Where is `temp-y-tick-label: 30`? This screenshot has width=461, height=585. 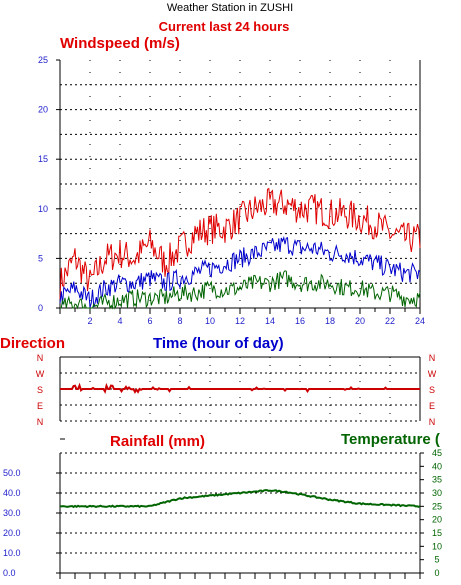
temp-y-tick-label: 30 is located at coordinates (437, 493).